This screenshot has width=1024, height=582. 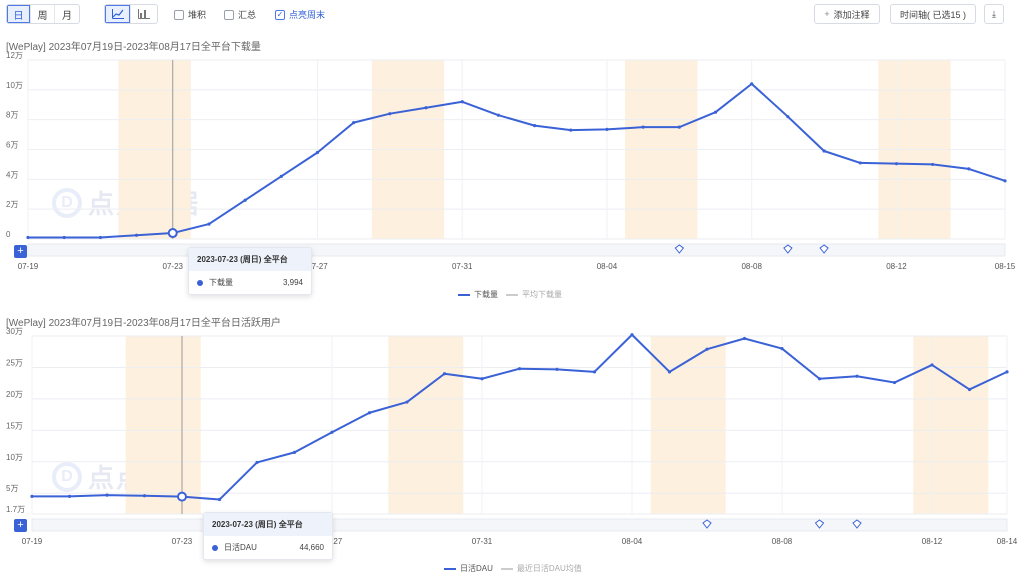 What do you see at coordinates (827, 14) in the screenshot?
I see `plus-icon: +` at bounding box center [827, 14].